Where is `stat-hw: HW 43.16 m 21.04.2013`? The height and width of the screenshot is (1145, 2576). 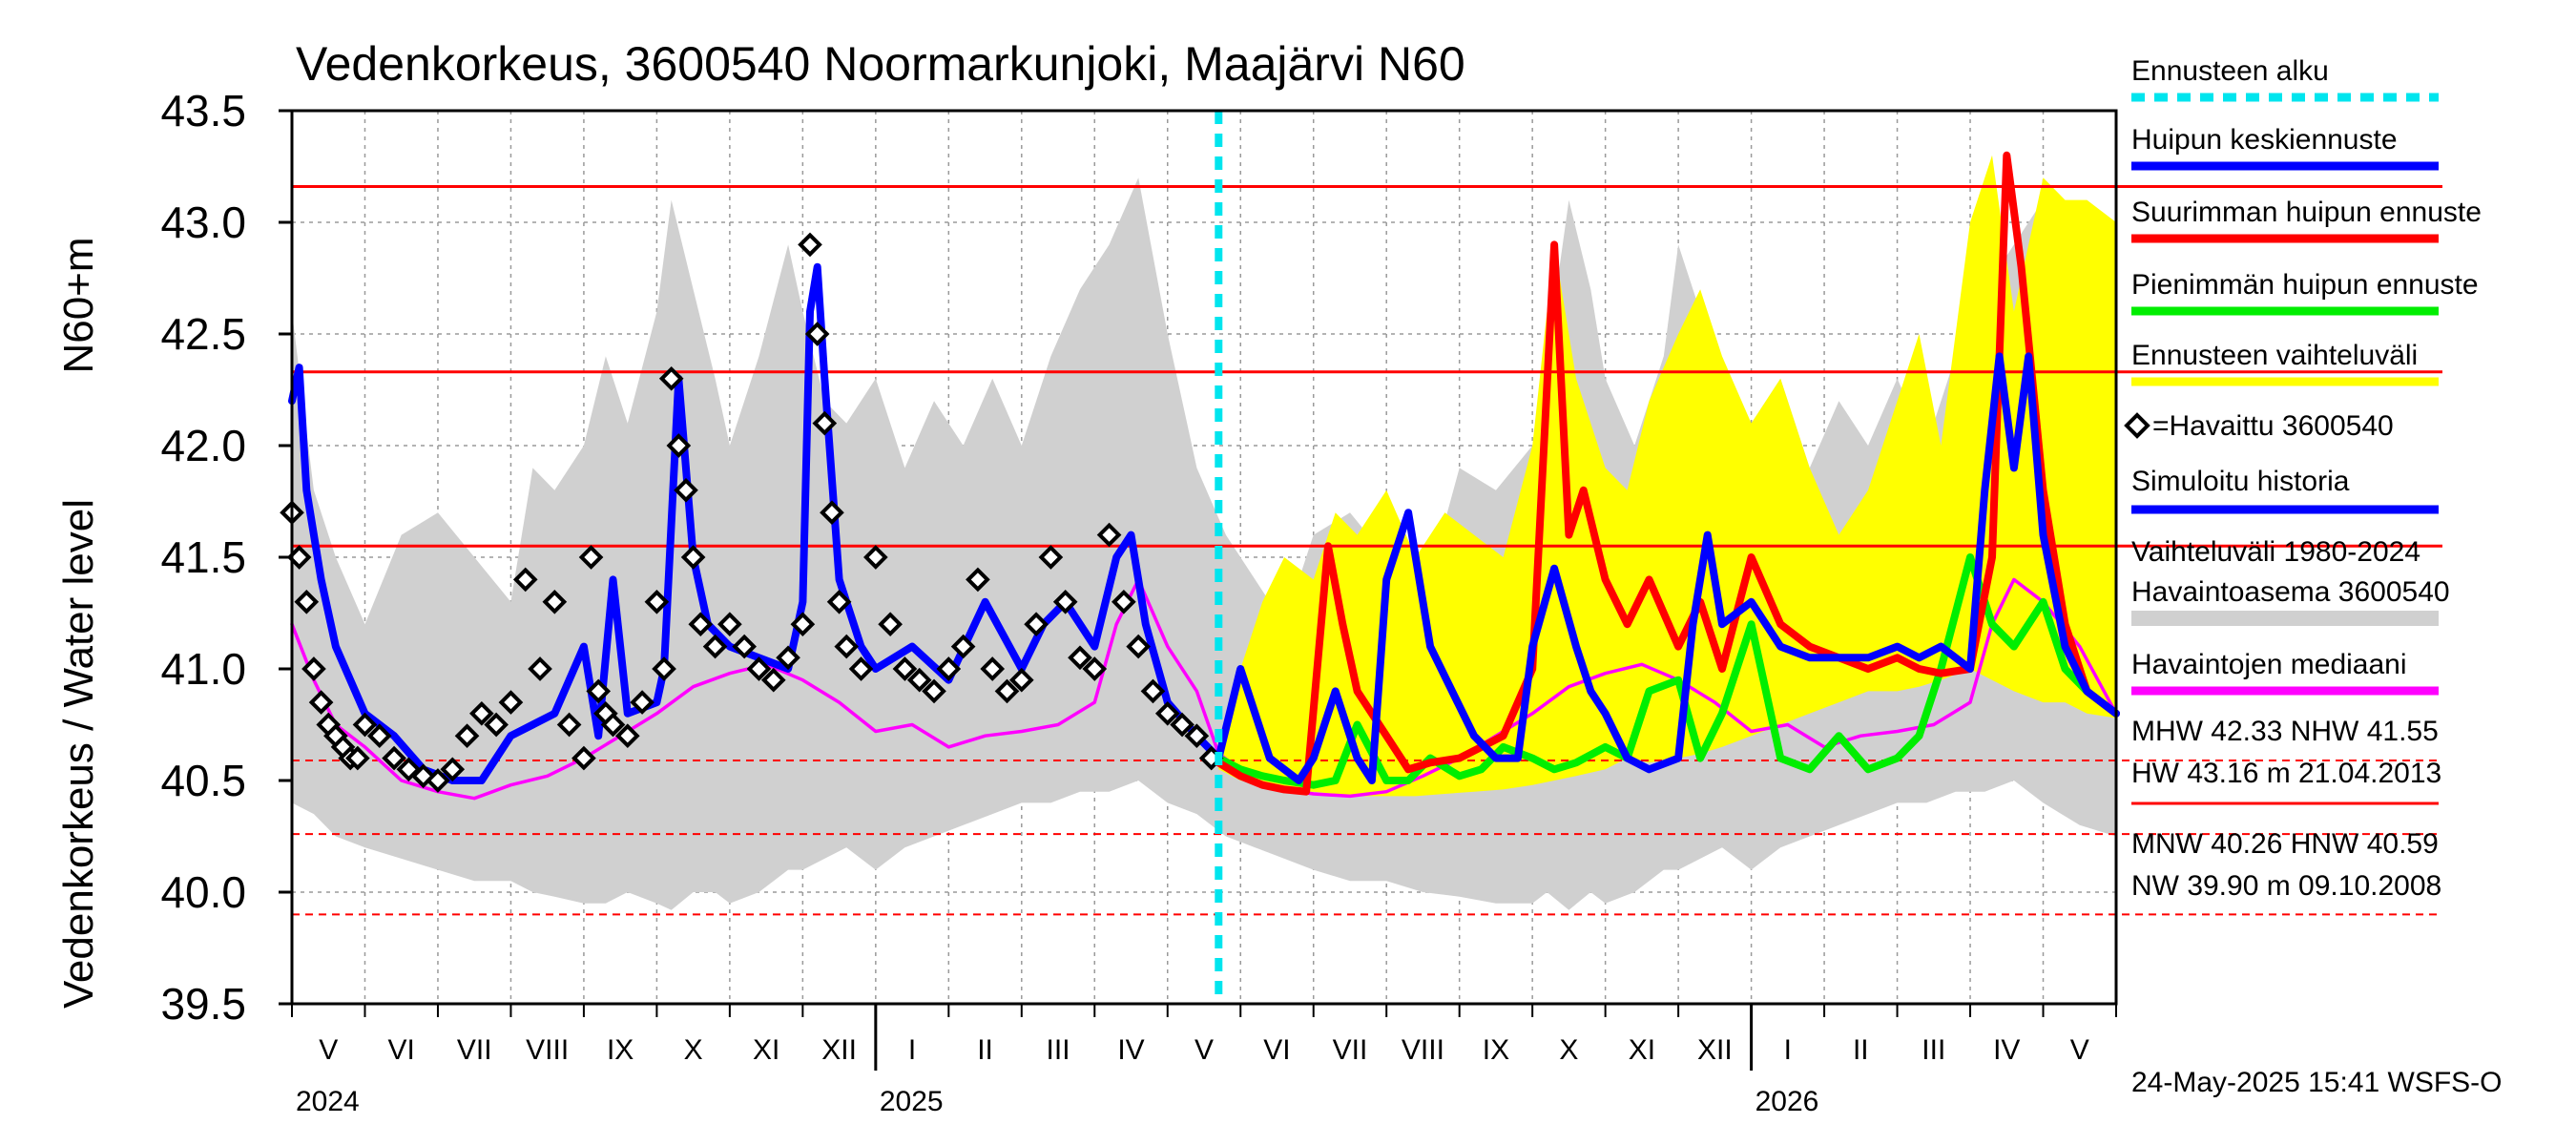
stat-hw: HW 43.16 m 21.04.2013 is located at coordinates (2286, 773).